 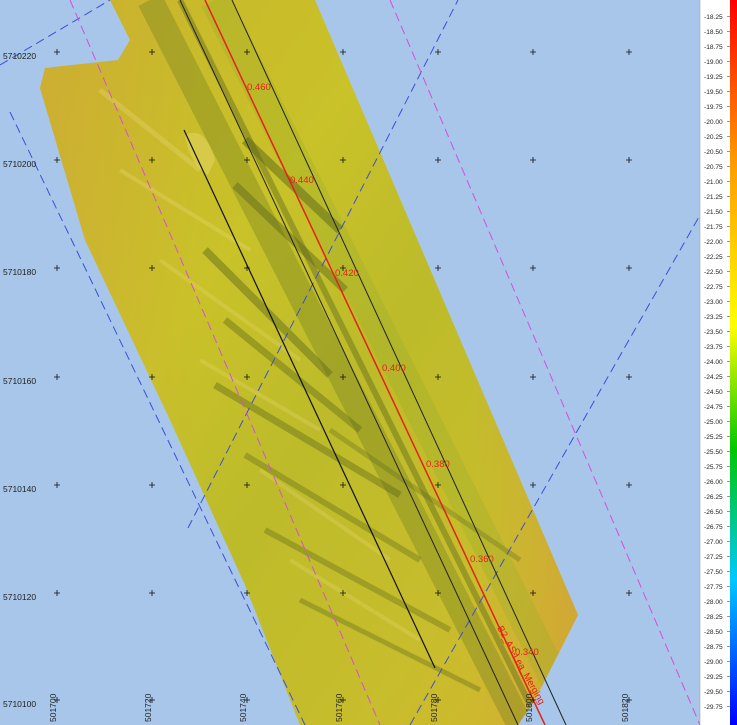 What do you see at coordinates (713, 212) in the screenshot?
I see `depth-scale-label: -21.50` at bounding box center [713, 212].